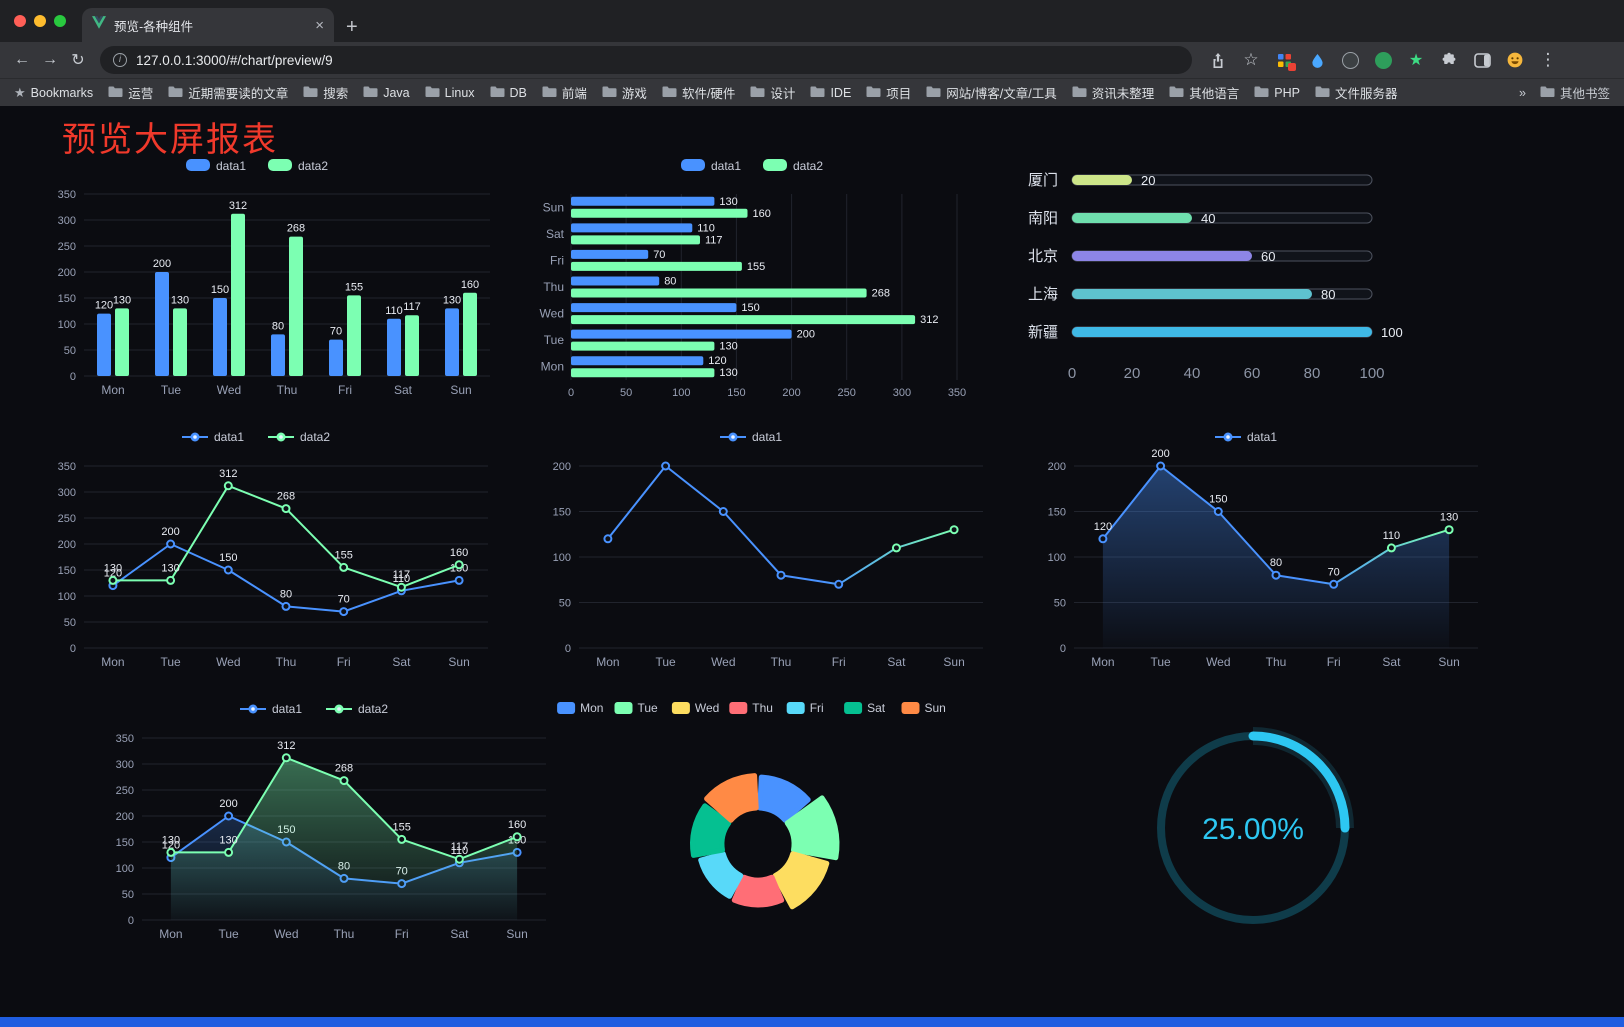 Image resolution: width=1624 pixels, height=1027 pixels. What do you see at coordinates (646, 60) in the screenshot?
I see `address-bar: i 127.0.0.1:3000/#/chart/preview/9` at bounding box center [646, 60].